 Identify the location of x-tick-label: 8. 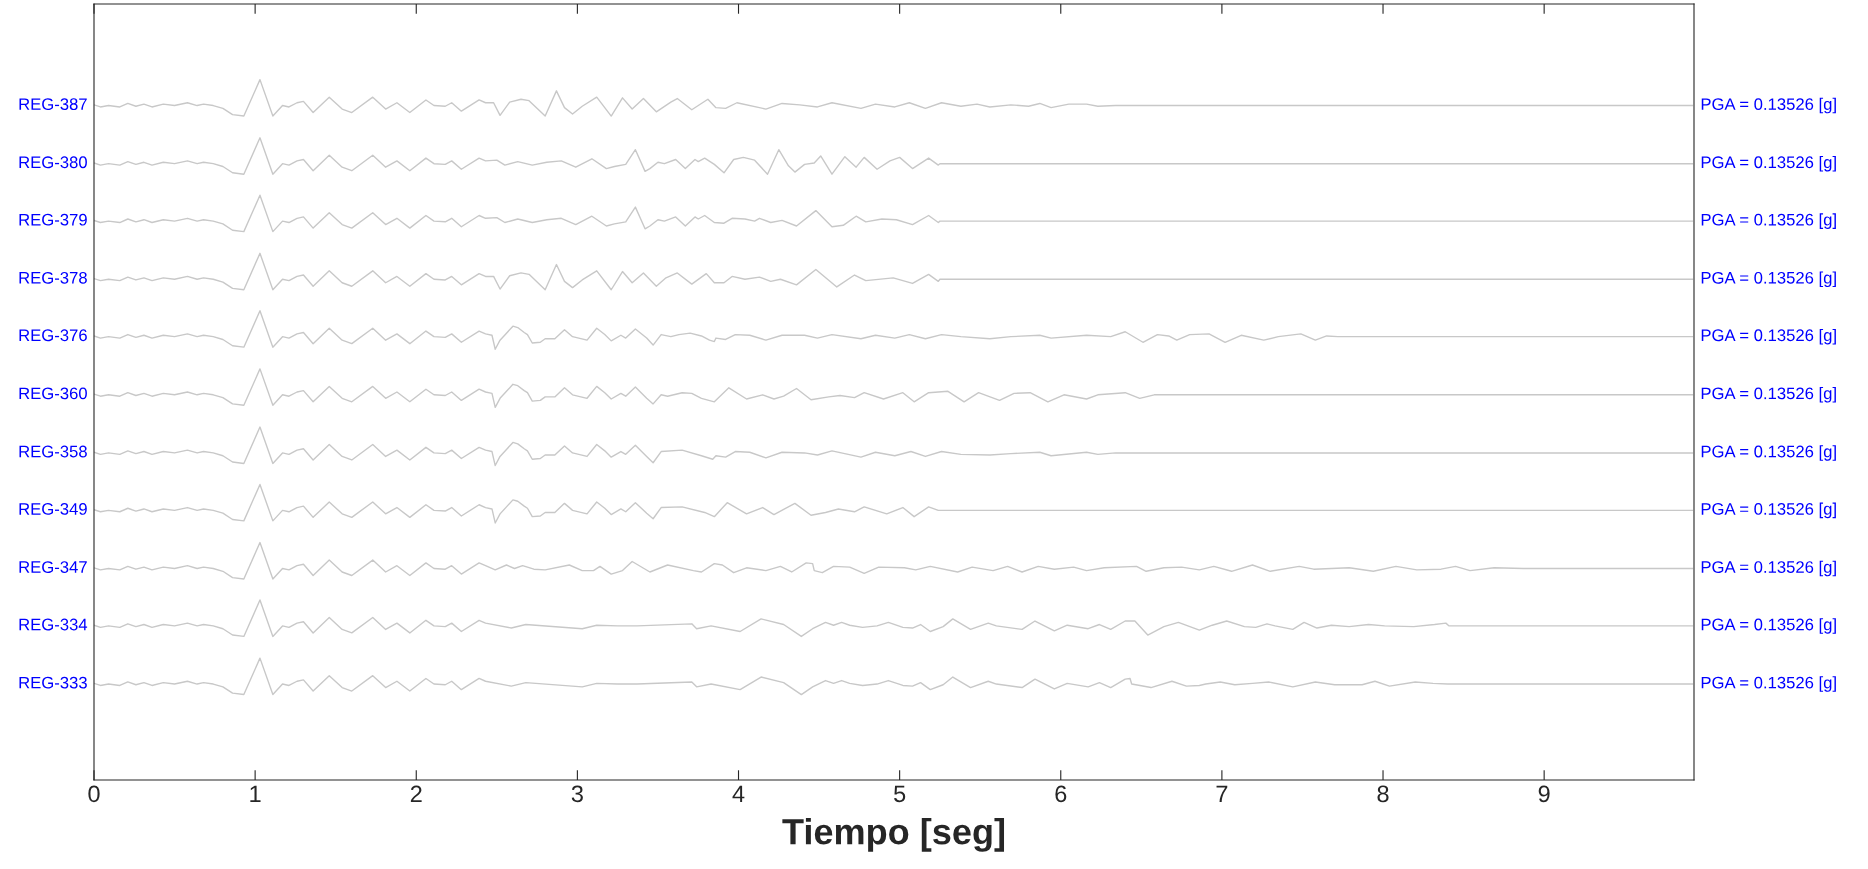
(1383, 794).